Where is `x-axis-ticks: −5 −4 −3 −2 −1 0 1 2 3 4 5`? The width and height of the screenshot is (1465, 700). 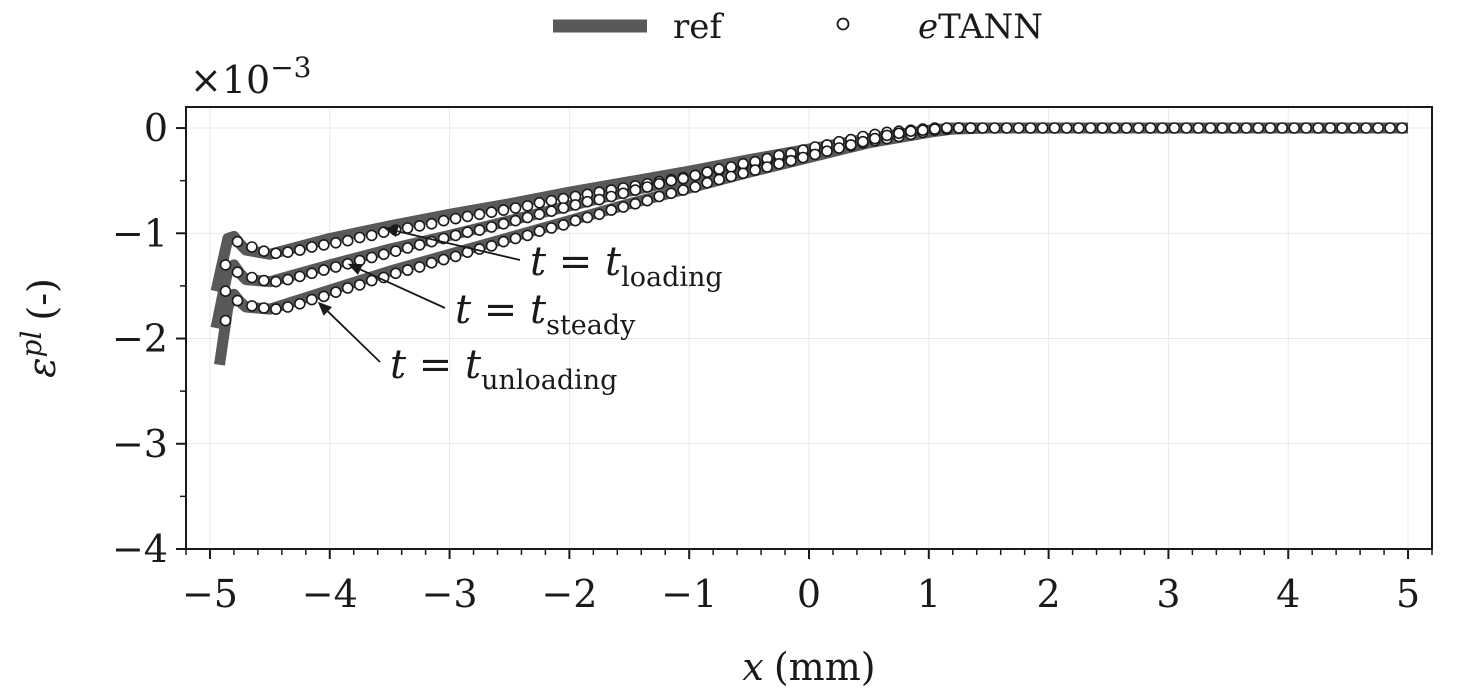
x-axis-ticks: −5 −4 −3 −2 −1 0 1 2 3 4 5 is located at coordinates (807, 582).